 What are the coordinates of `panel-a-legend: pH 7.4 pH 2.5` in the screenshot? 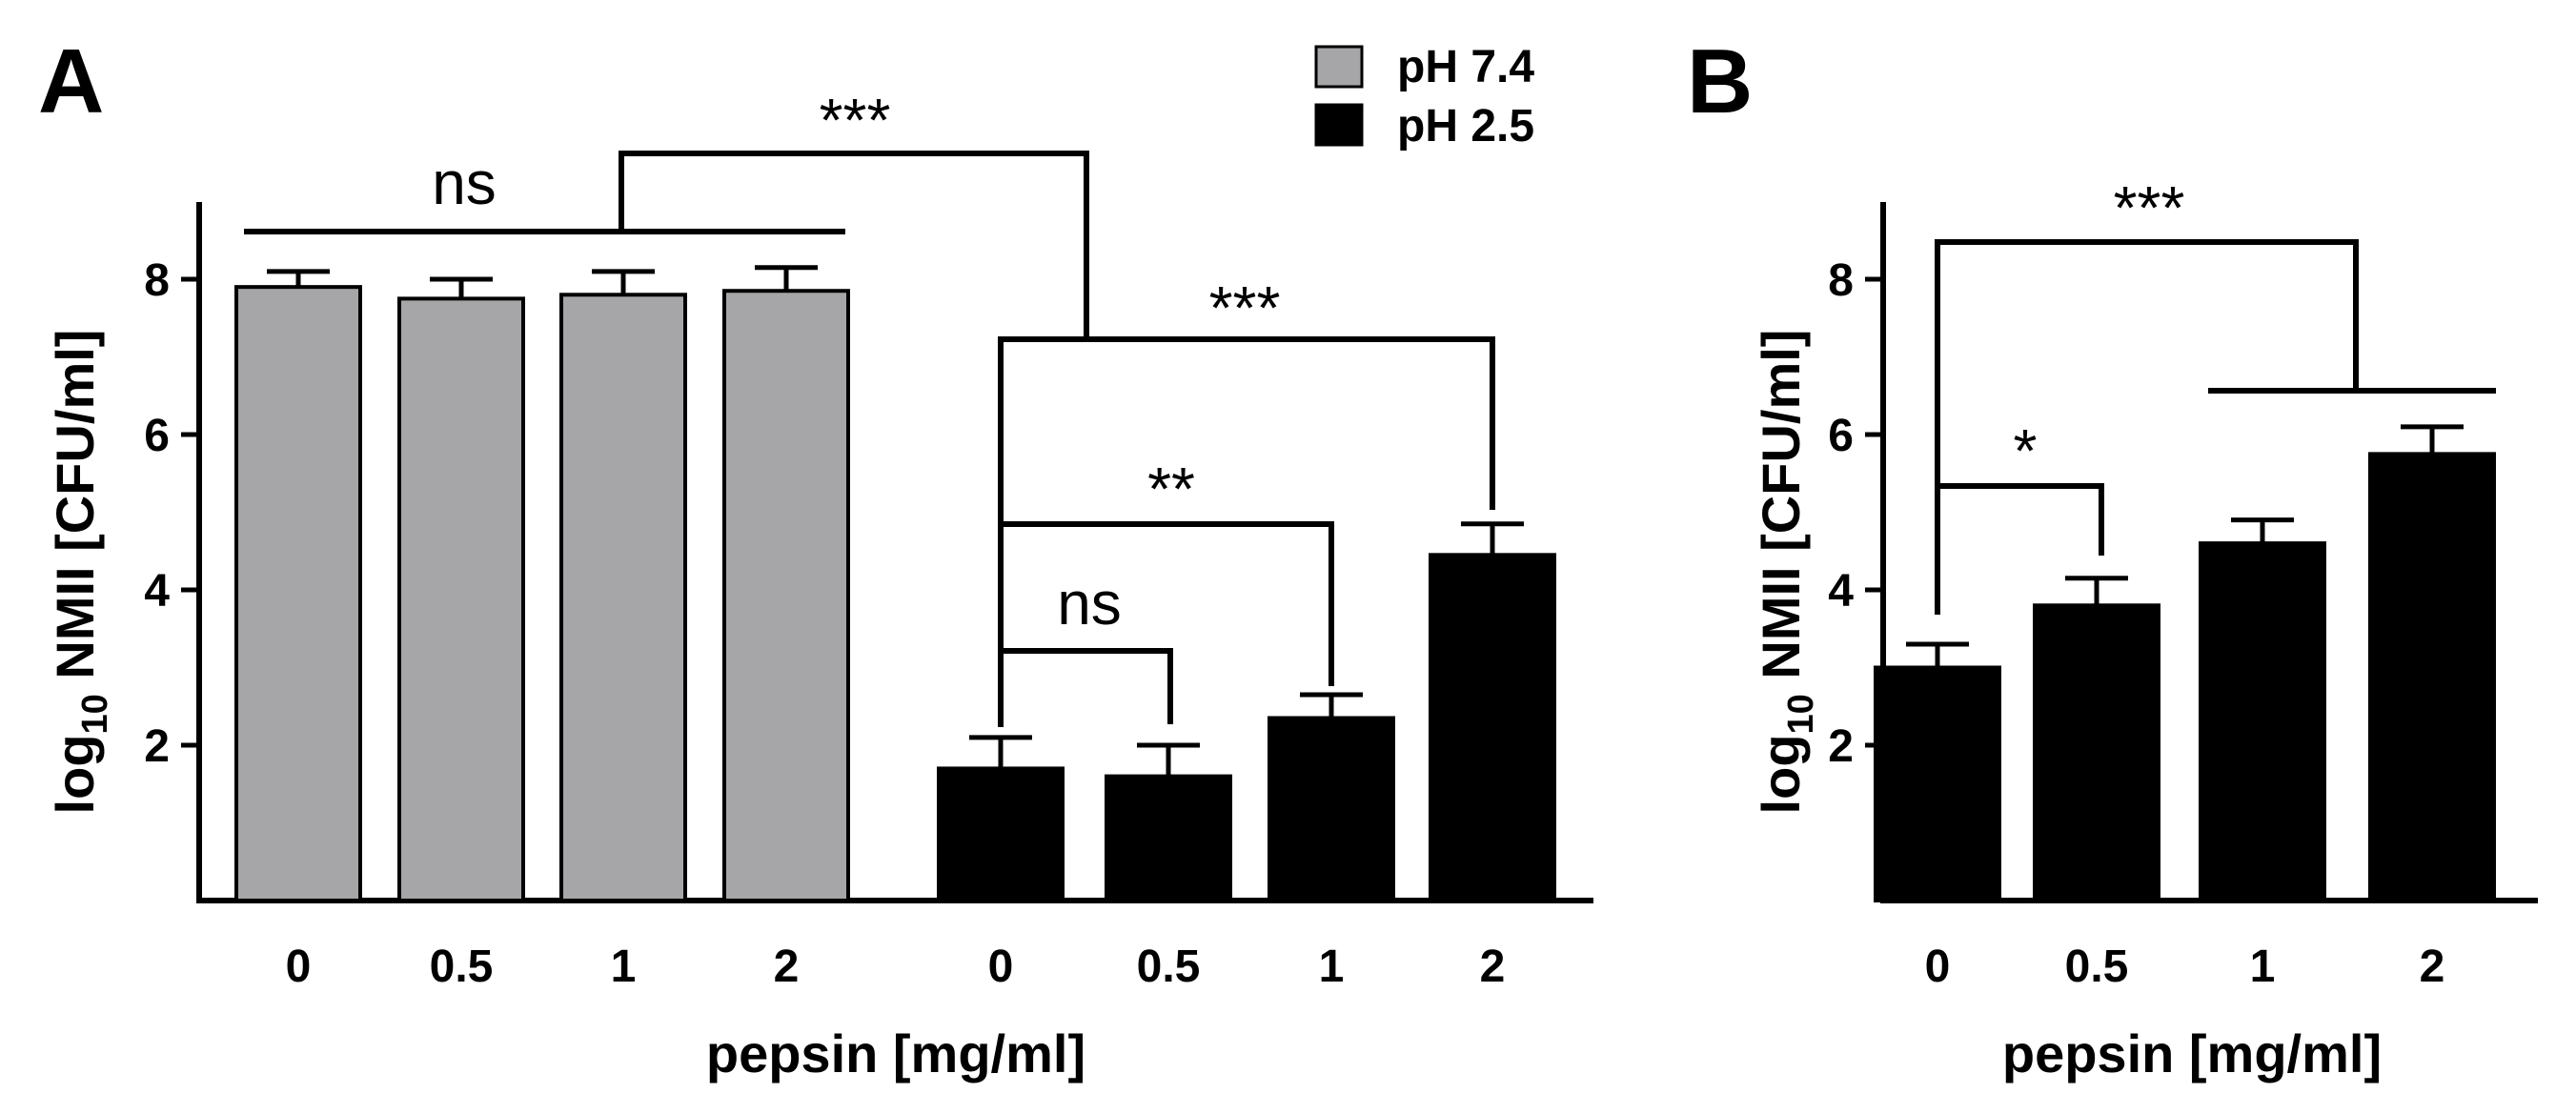 It's located at (1424, 97).